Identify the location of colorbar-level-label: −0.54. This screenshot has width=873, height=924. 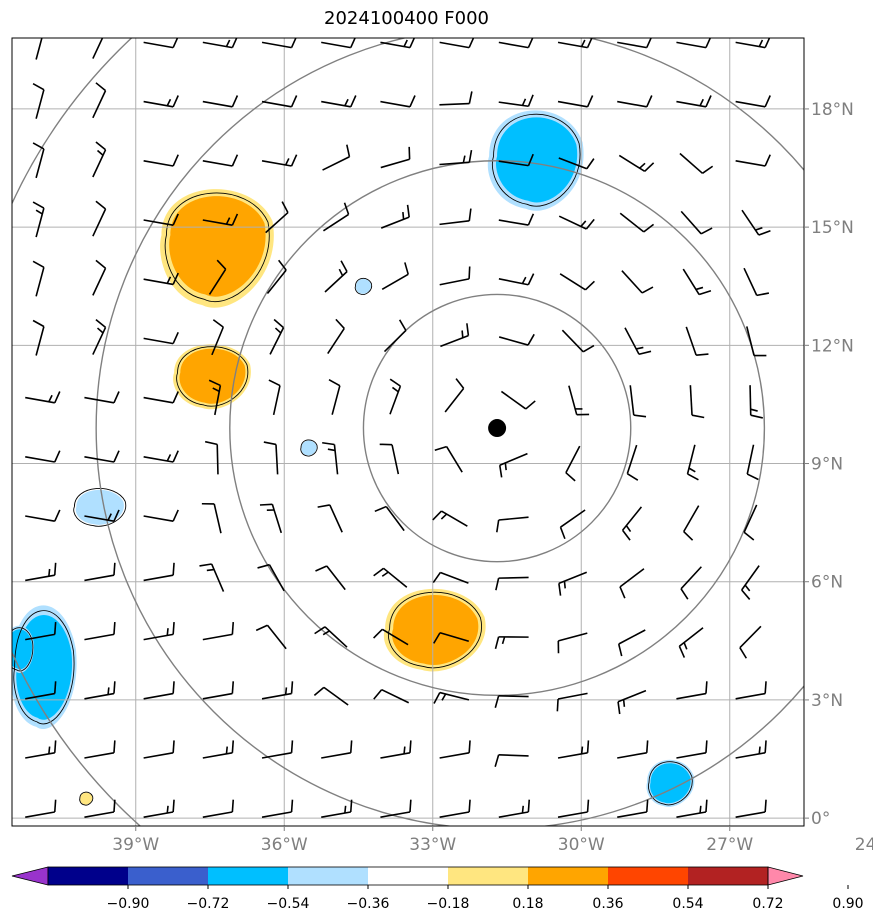
(288, 904).